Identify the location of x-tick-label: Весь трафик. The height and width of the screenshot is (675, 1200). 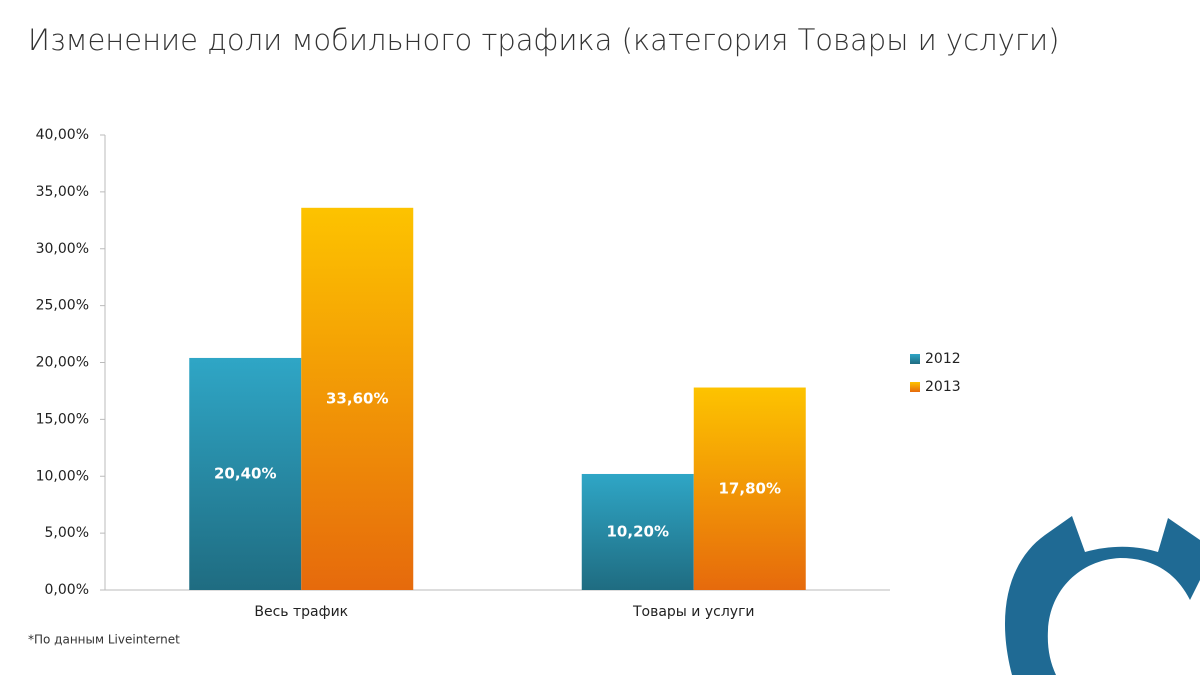
(301, 612).